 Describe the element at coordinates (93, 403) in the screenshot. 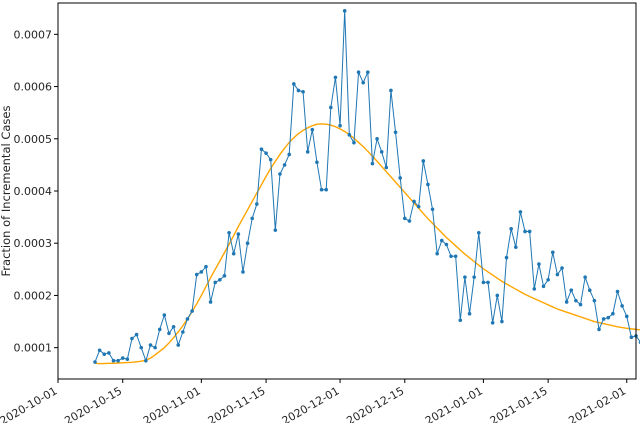

I see `x-tick-label: 2020-10-15` at that location.